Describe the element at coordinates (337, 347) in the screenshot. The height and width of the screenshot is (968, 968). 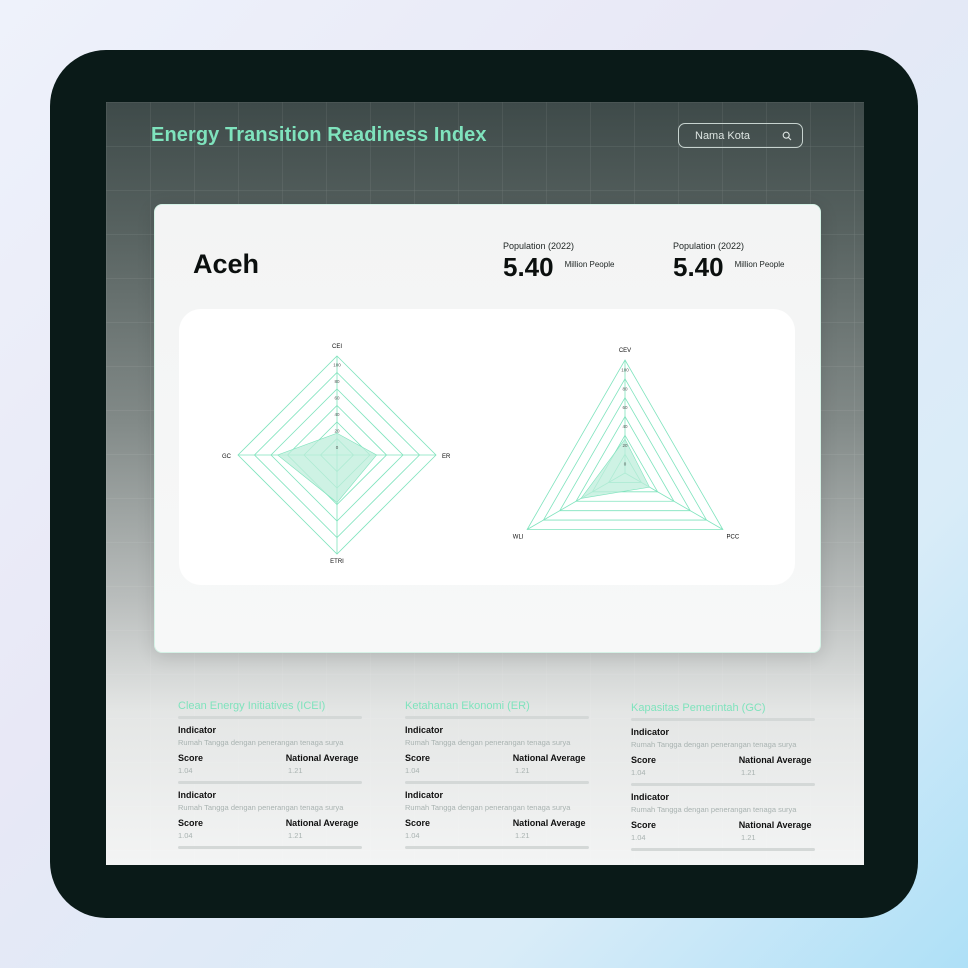
I see `radar-axis-label: CEI` at that location.